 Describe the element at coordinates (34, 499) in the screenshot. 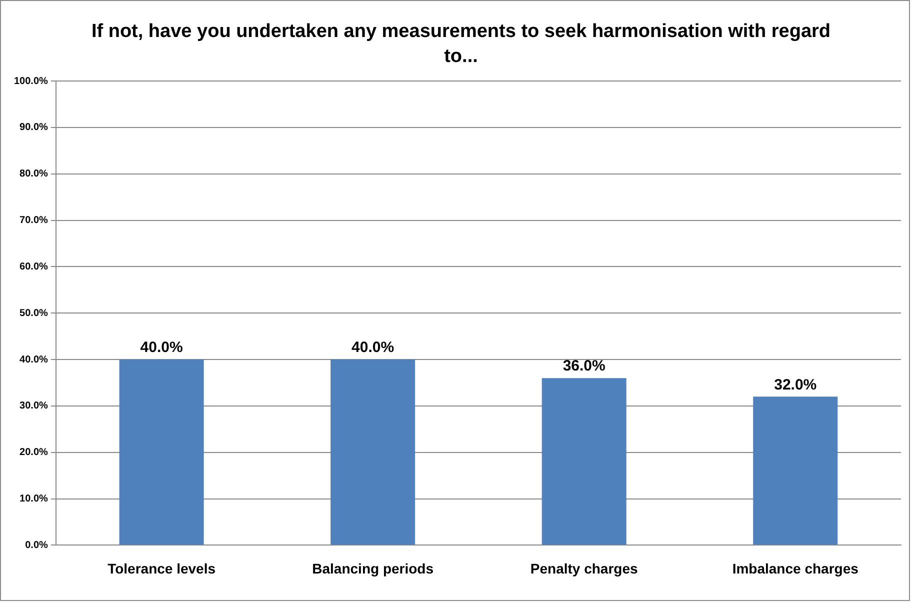

I see `y-tick-label: 10.0%` at that location.